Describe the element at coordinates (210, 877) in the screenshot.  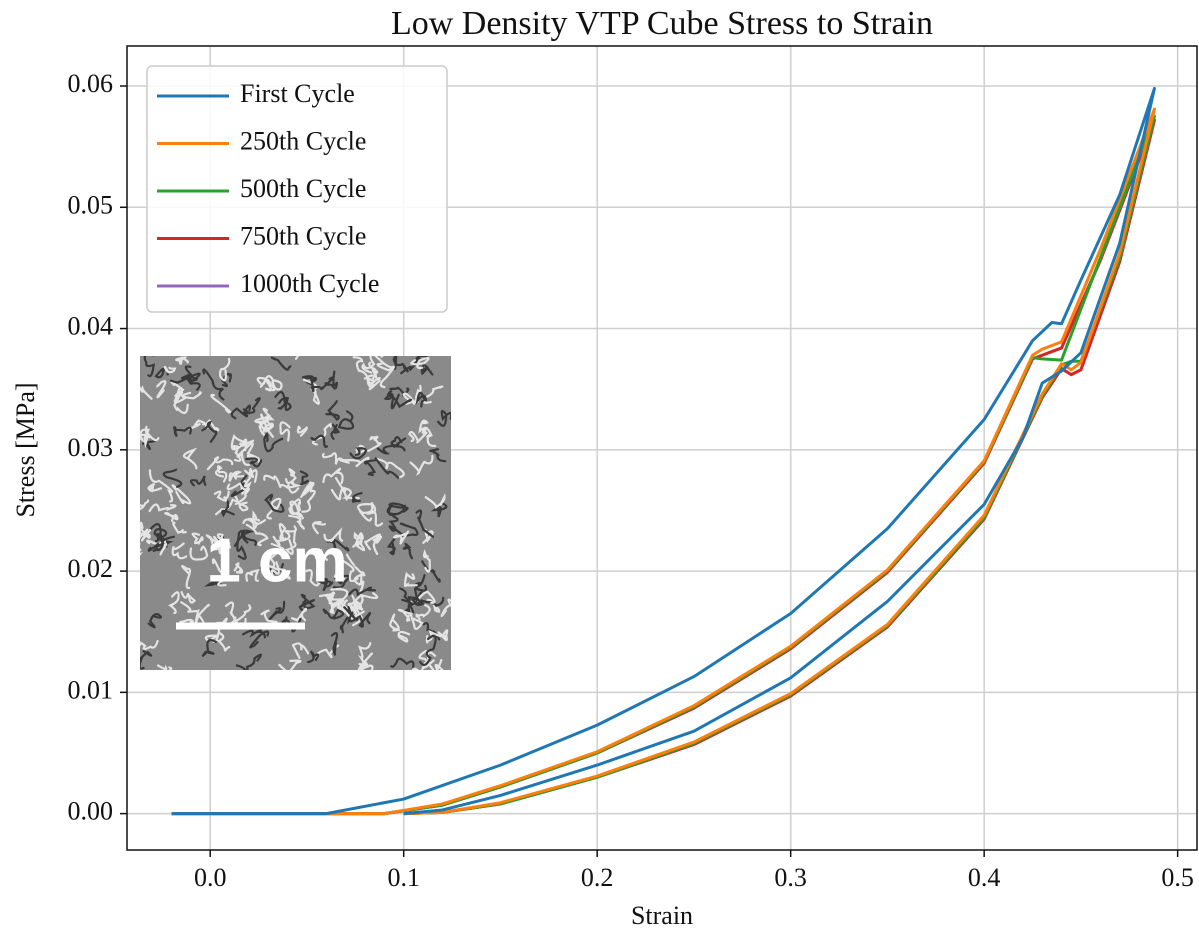
I see `x-tick-label: 0.0` at that location.